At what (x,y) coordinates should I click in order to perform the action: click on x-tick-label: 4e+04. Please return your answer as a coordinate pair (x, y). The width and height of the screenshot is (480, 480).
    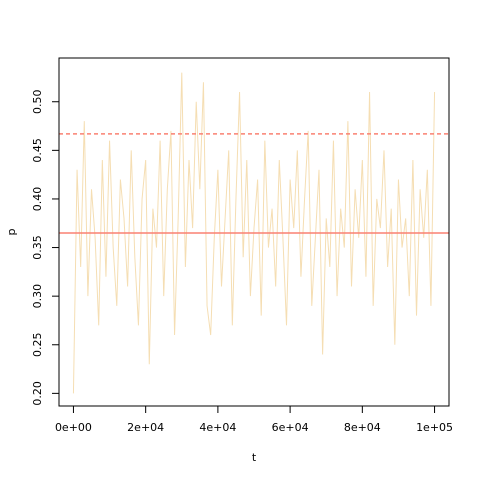
    Looking at the image, I should click on (217, 427).